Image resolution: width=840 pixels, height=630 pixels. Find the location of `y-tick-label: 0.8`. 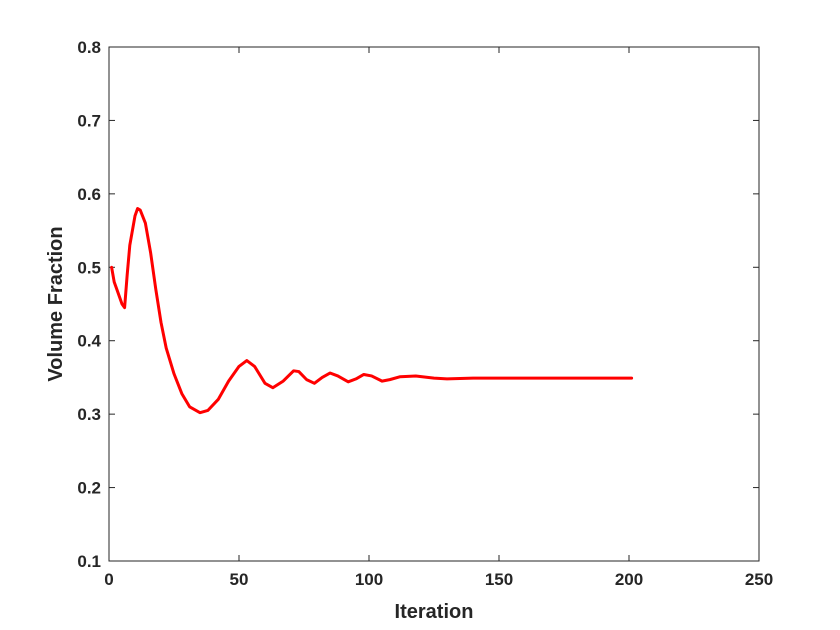

y-tick-label: 0.8 is located at coordinates (89, 47).